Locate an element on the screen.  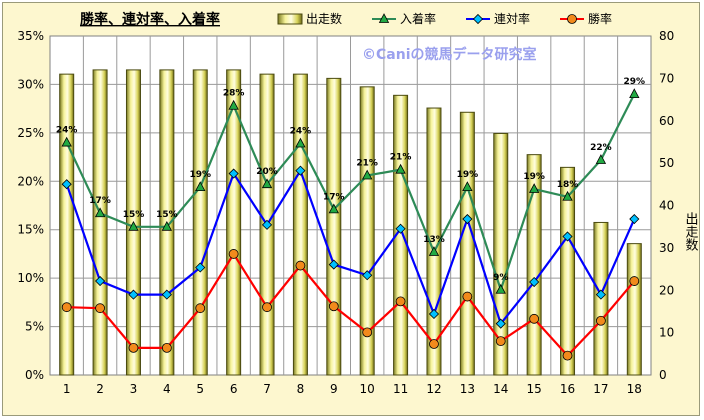
x-tick-label: 17 is located at coordinates (600, 389).